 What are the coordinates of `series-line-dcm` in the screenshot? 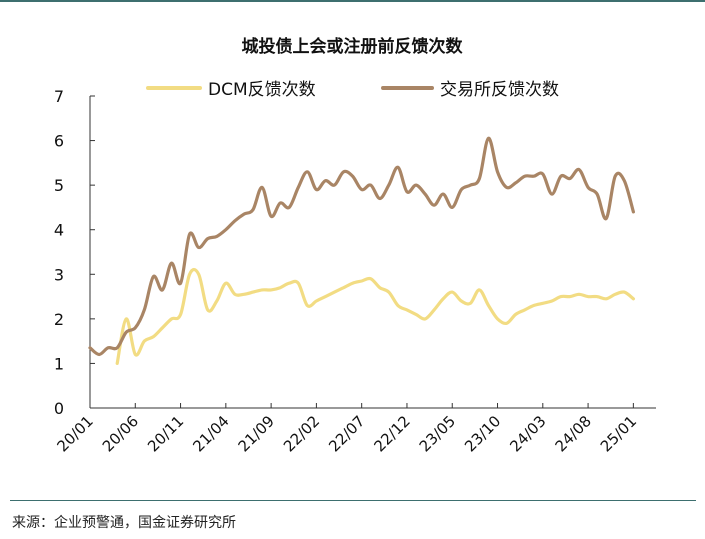 It's located at (375, 316).